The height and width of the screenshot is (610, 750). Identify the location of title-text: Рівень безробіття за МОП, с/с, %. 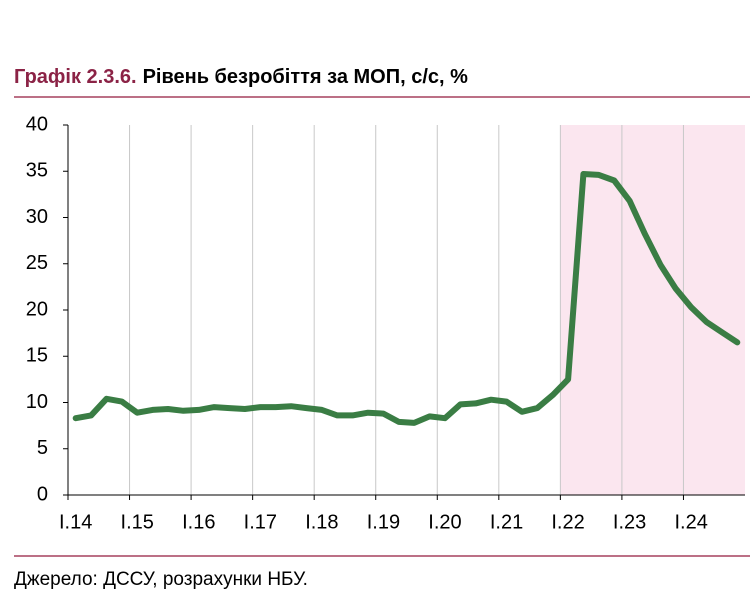
(306, 77).